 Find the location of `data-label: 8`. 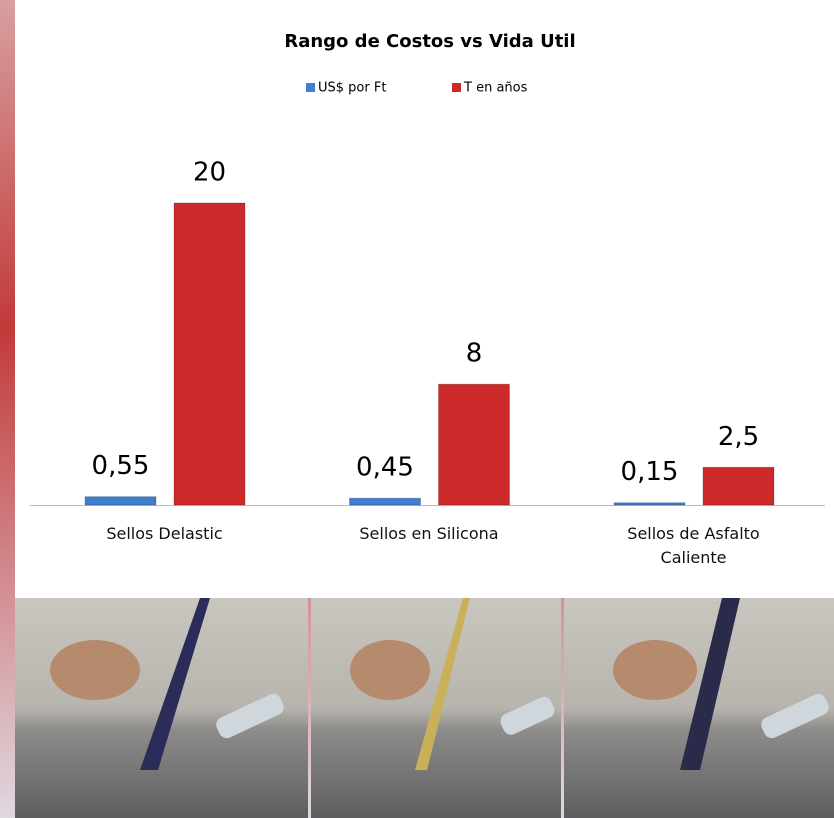

data-label: 8 is located at coordinates (474, 354).